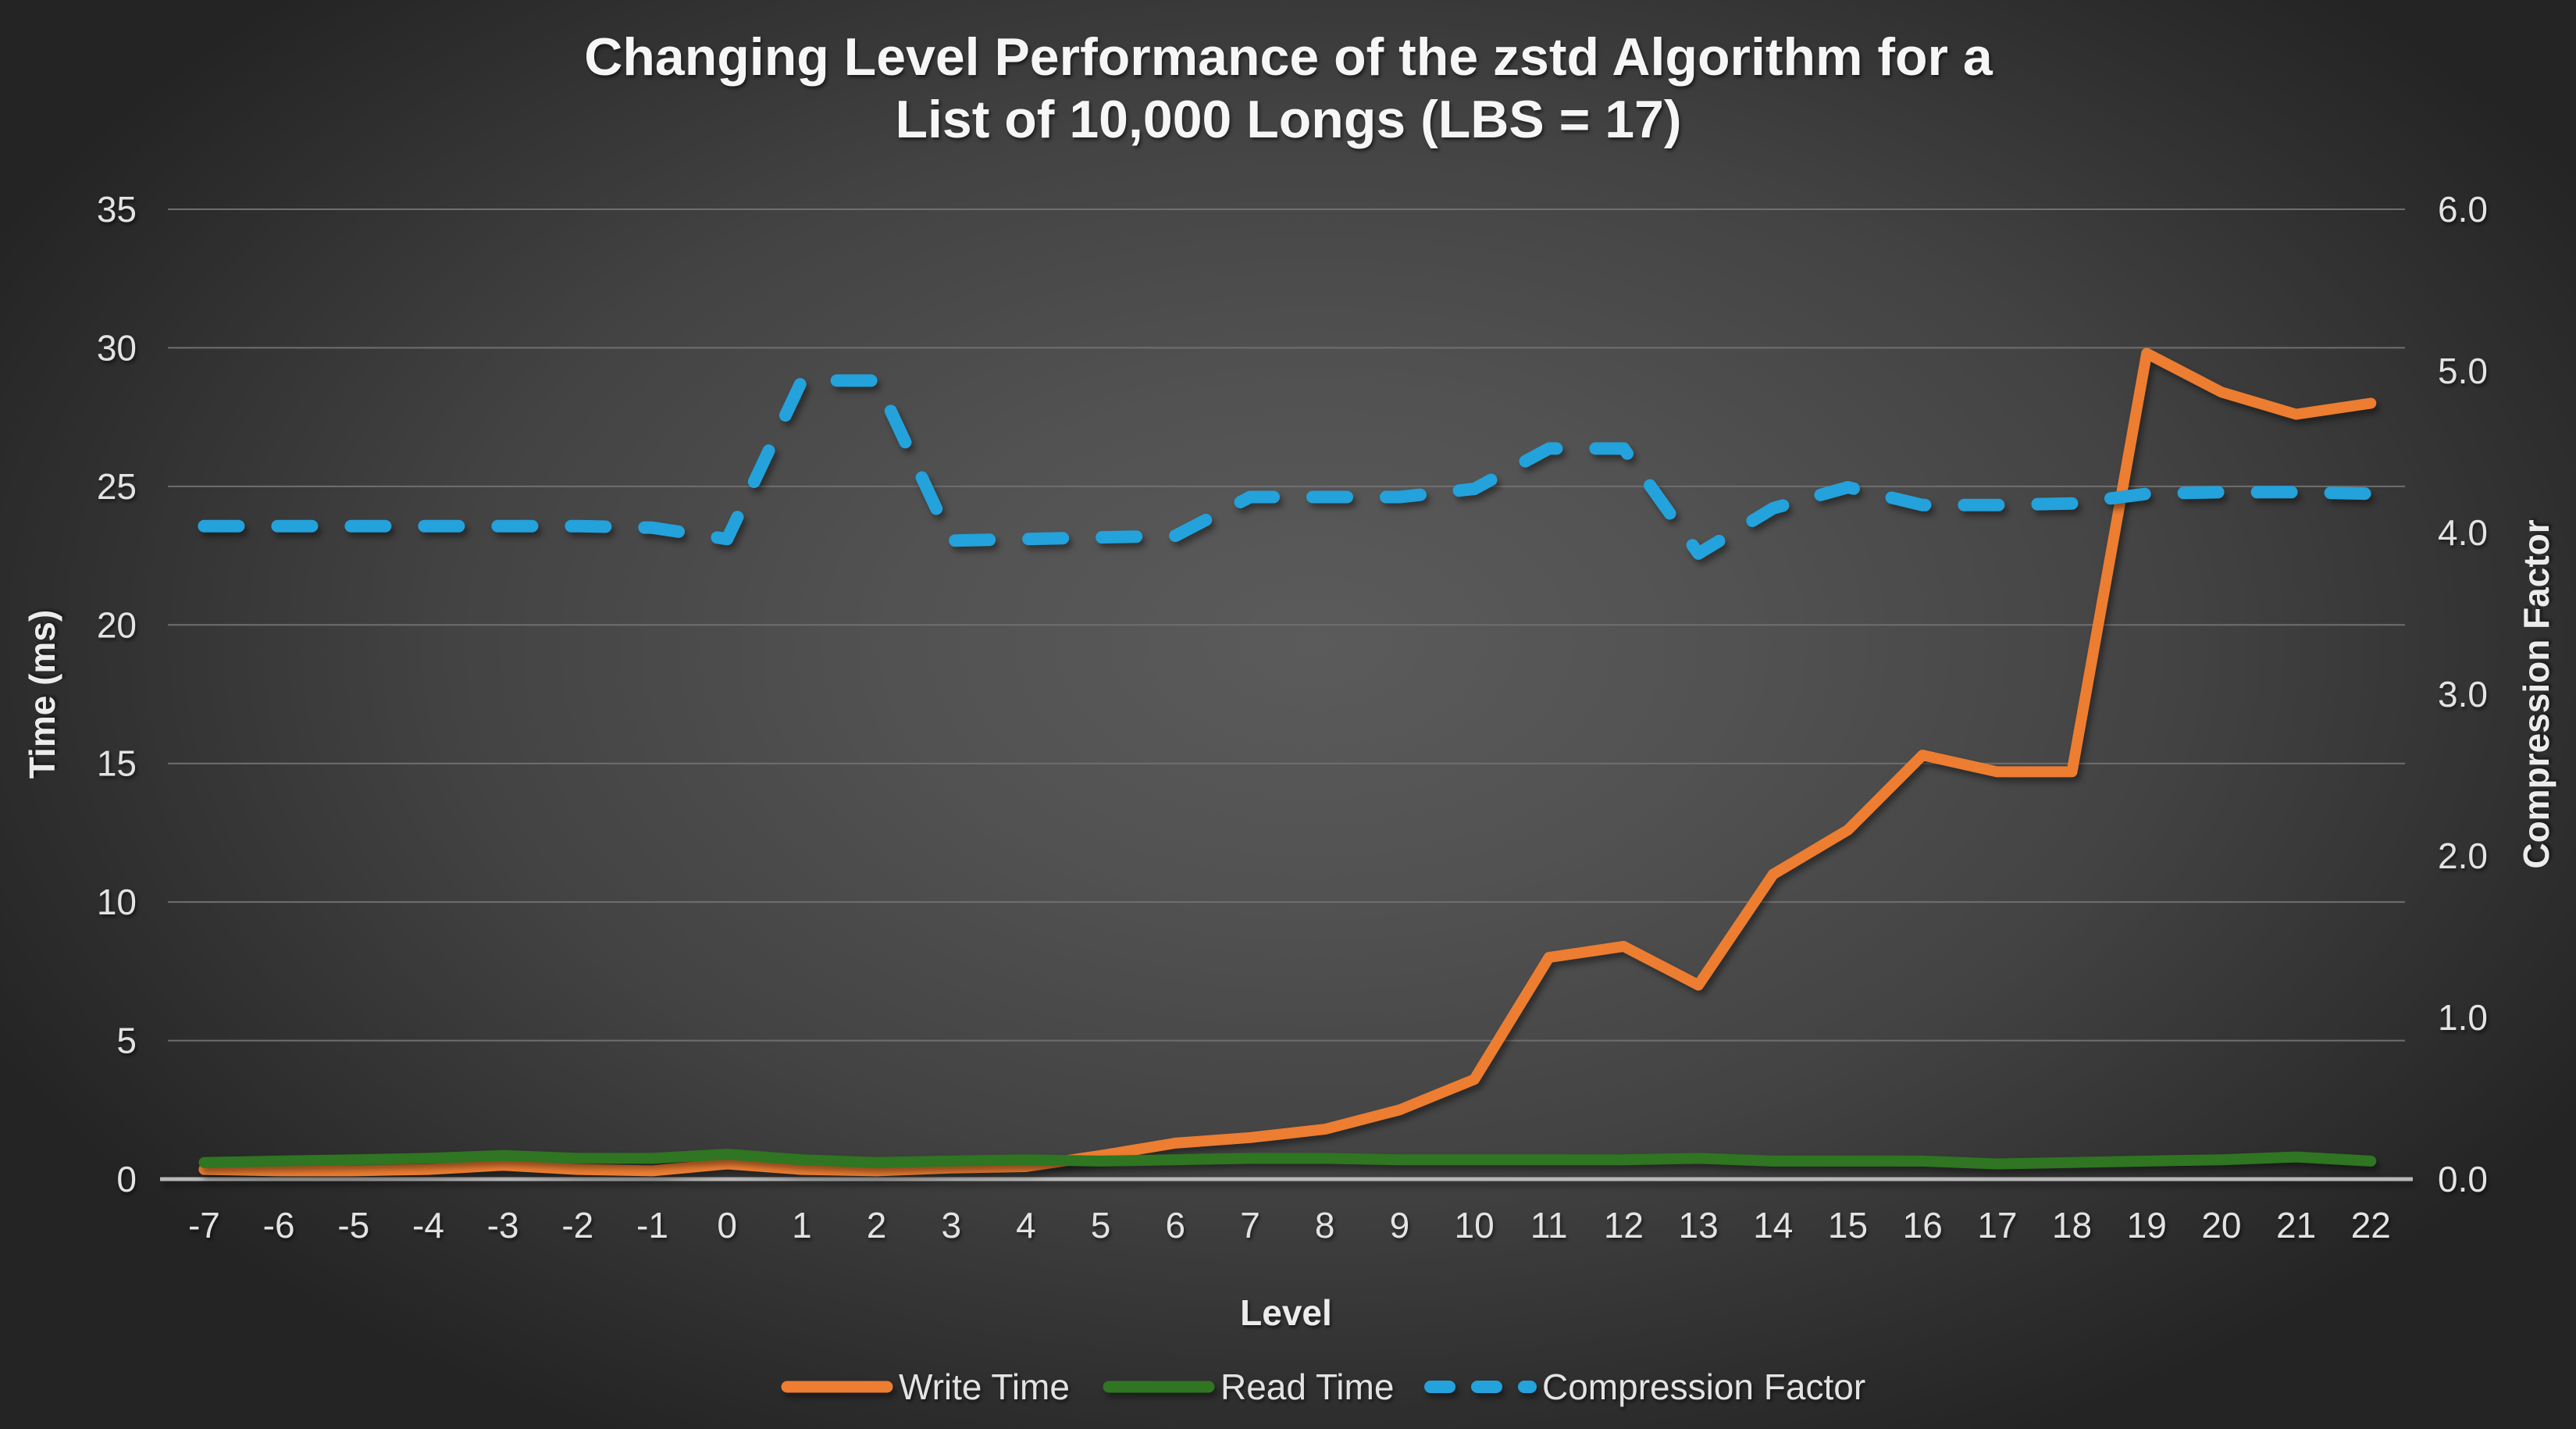 This screenshot has width=2576, height=1429. What do you see at coordinates (1699, 1225) in the screenshot?
I see `x-axis-tick-label: 13` at bounding box center [1699, 1225].